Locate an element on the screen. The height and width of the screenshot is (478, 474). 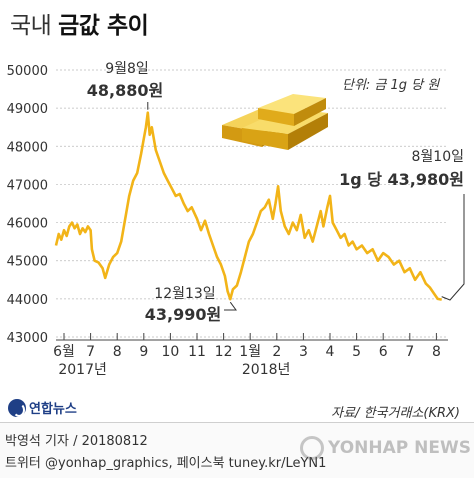
yonhap-watermark-icon is located at coordinates (312, 448).